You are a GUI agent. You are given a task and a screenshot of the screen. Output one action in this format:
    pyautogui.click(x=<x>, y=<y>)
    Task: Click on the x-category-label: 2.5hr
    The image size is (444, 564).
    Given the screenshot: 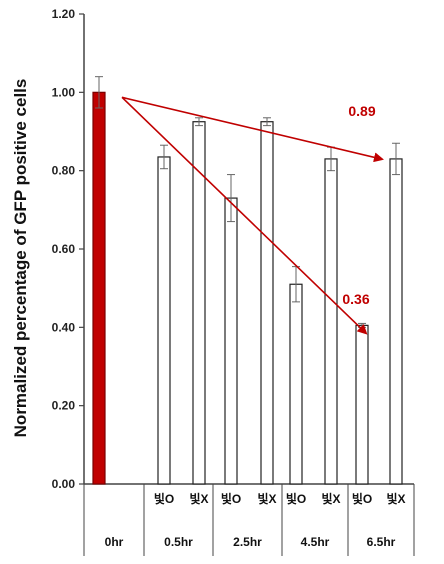 What is the action you would take?
    pyautogui.click(x=247, y=542)
    